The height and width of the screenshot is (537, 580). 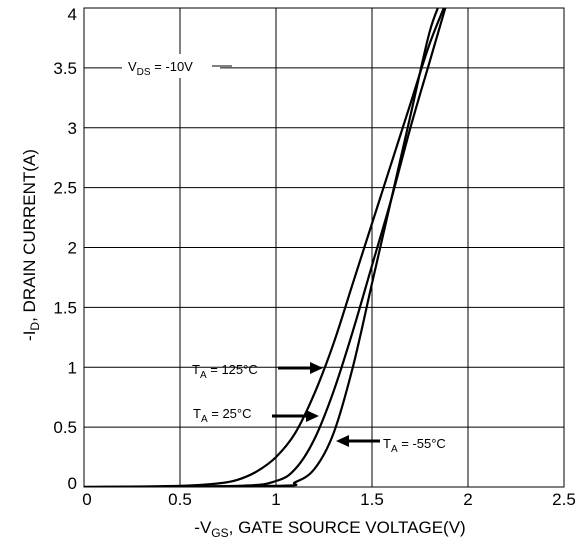 I want to click on vds-annotation: VDS = -10V, so click(x=177, y=66).